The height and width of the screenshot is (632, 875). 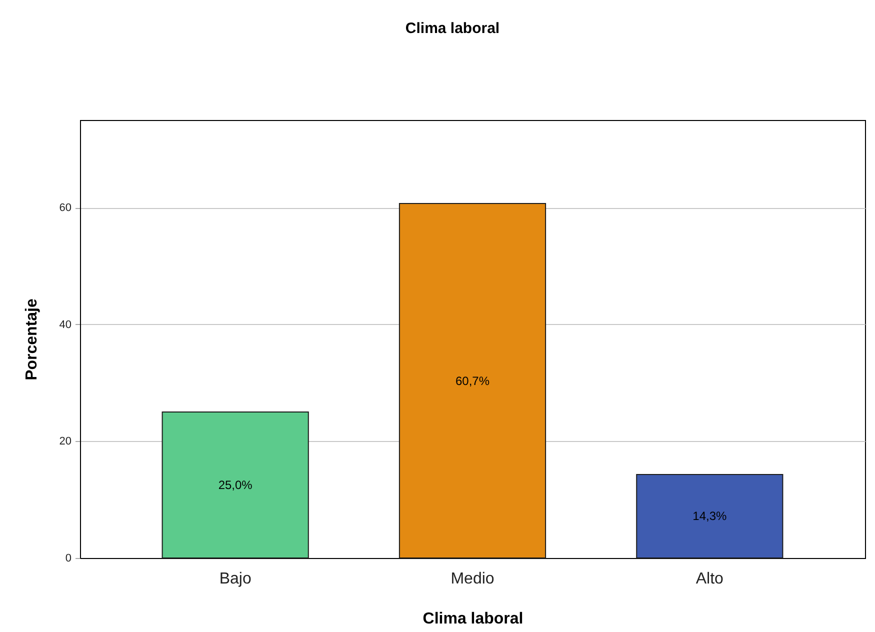 What do you see at coordinates (68, 558) in the screenshot?
I see `y-tick-label: 0` at bounding box center [68, 558].